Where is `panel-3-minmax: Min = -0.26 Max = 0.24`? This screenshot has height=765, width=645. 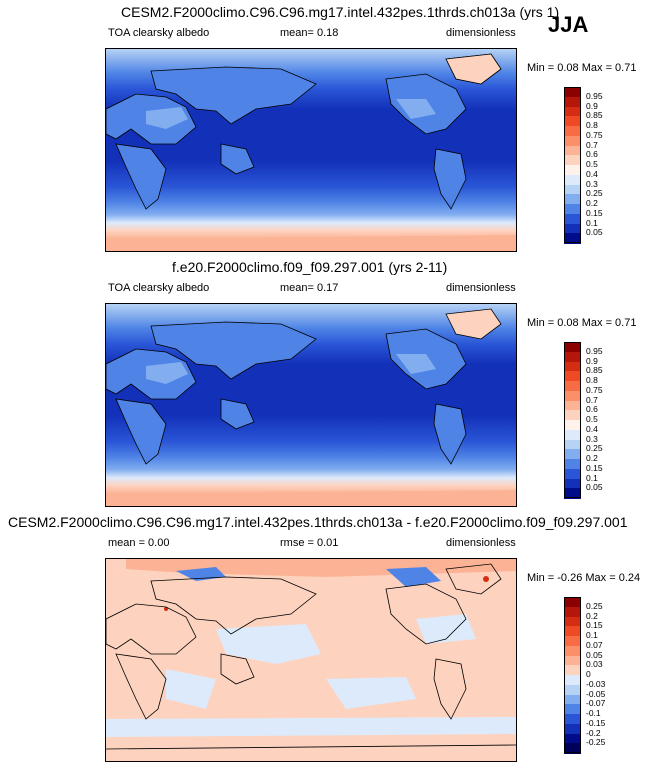 panel-3-minmax: Min = -0.26 Max = 0.24 is located at coordinates (584, 578).